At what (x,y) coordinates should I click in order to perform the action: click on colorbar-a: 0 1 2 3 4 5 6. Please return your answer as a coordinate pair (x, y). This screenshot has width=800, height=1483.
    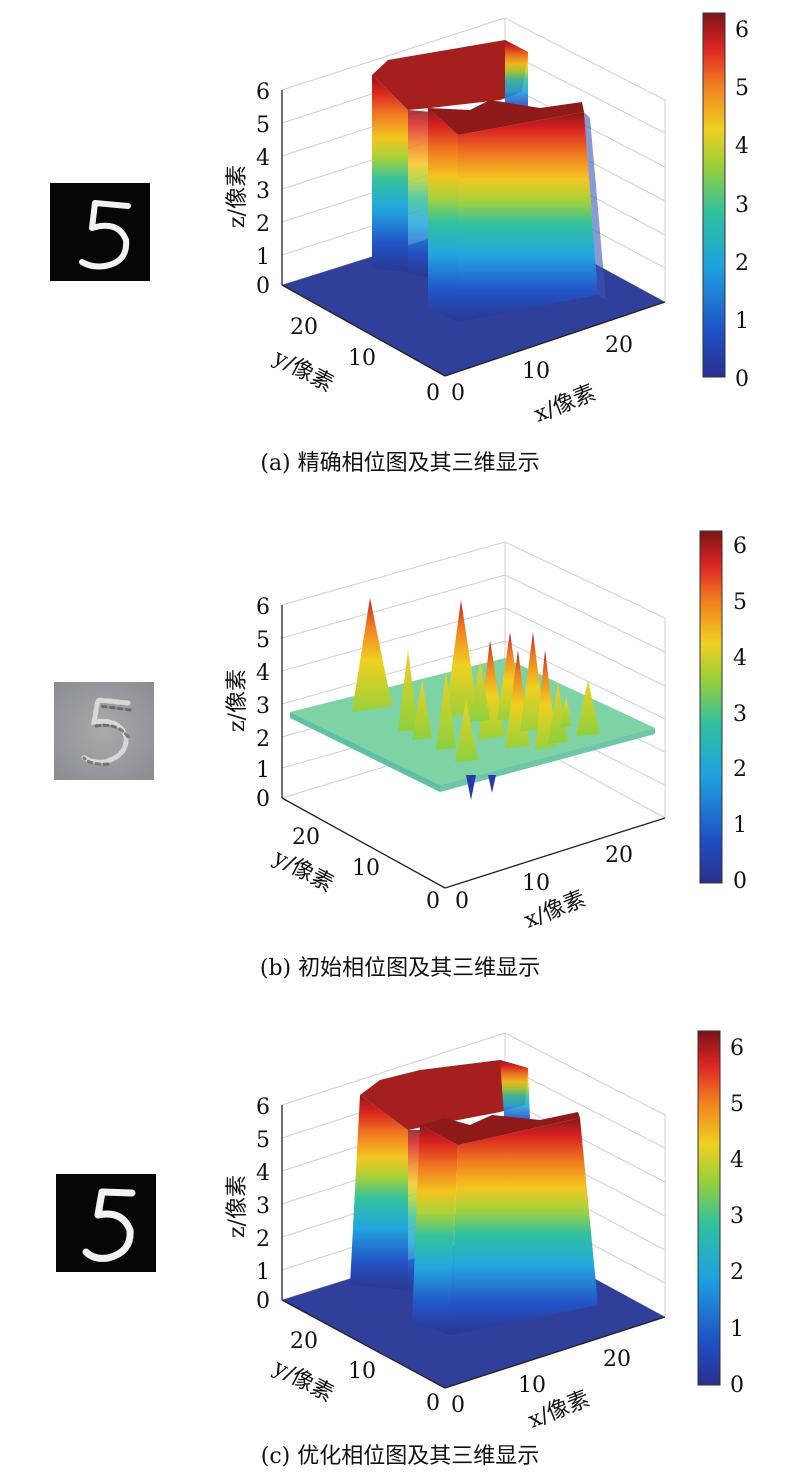
    Looking at the image, I should click on (725, 202).